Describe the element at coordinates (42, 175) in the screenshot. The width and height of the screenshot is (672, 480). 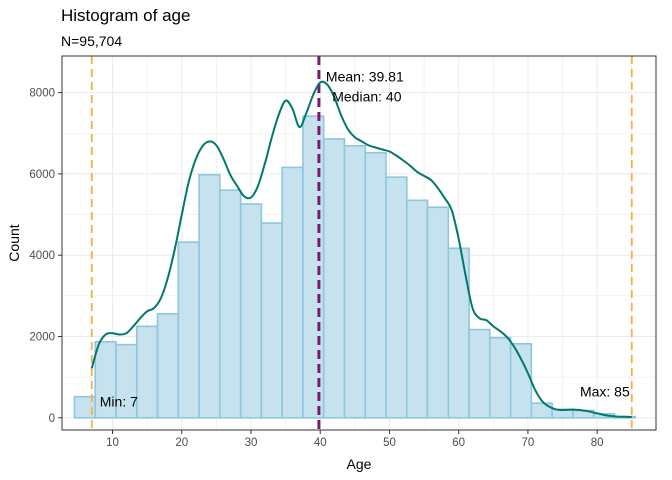
I see `y-tick-label: 6000` at that location.